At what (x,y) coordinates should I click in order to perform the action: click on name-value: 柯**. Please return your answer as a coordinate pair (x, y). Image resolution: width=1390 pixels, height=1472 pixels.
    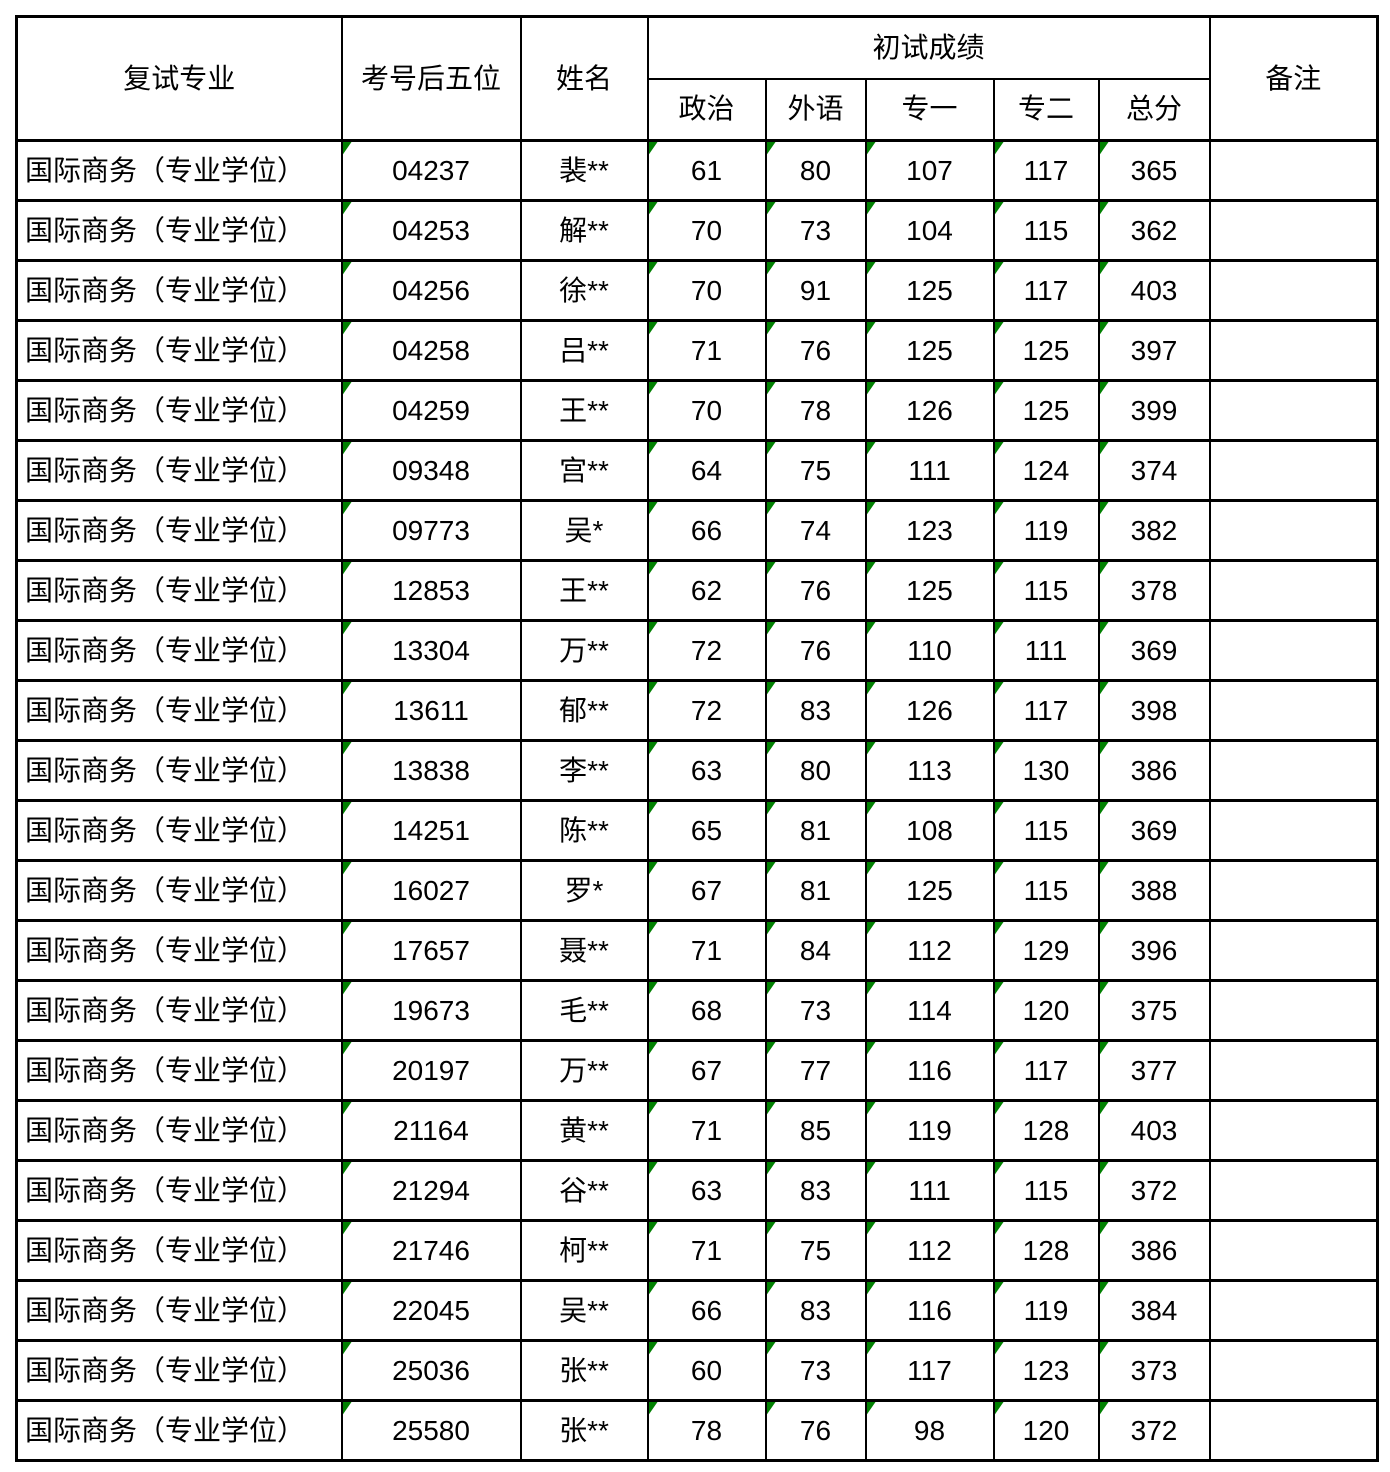
    Looking at the image, I should click on (584, 1250).